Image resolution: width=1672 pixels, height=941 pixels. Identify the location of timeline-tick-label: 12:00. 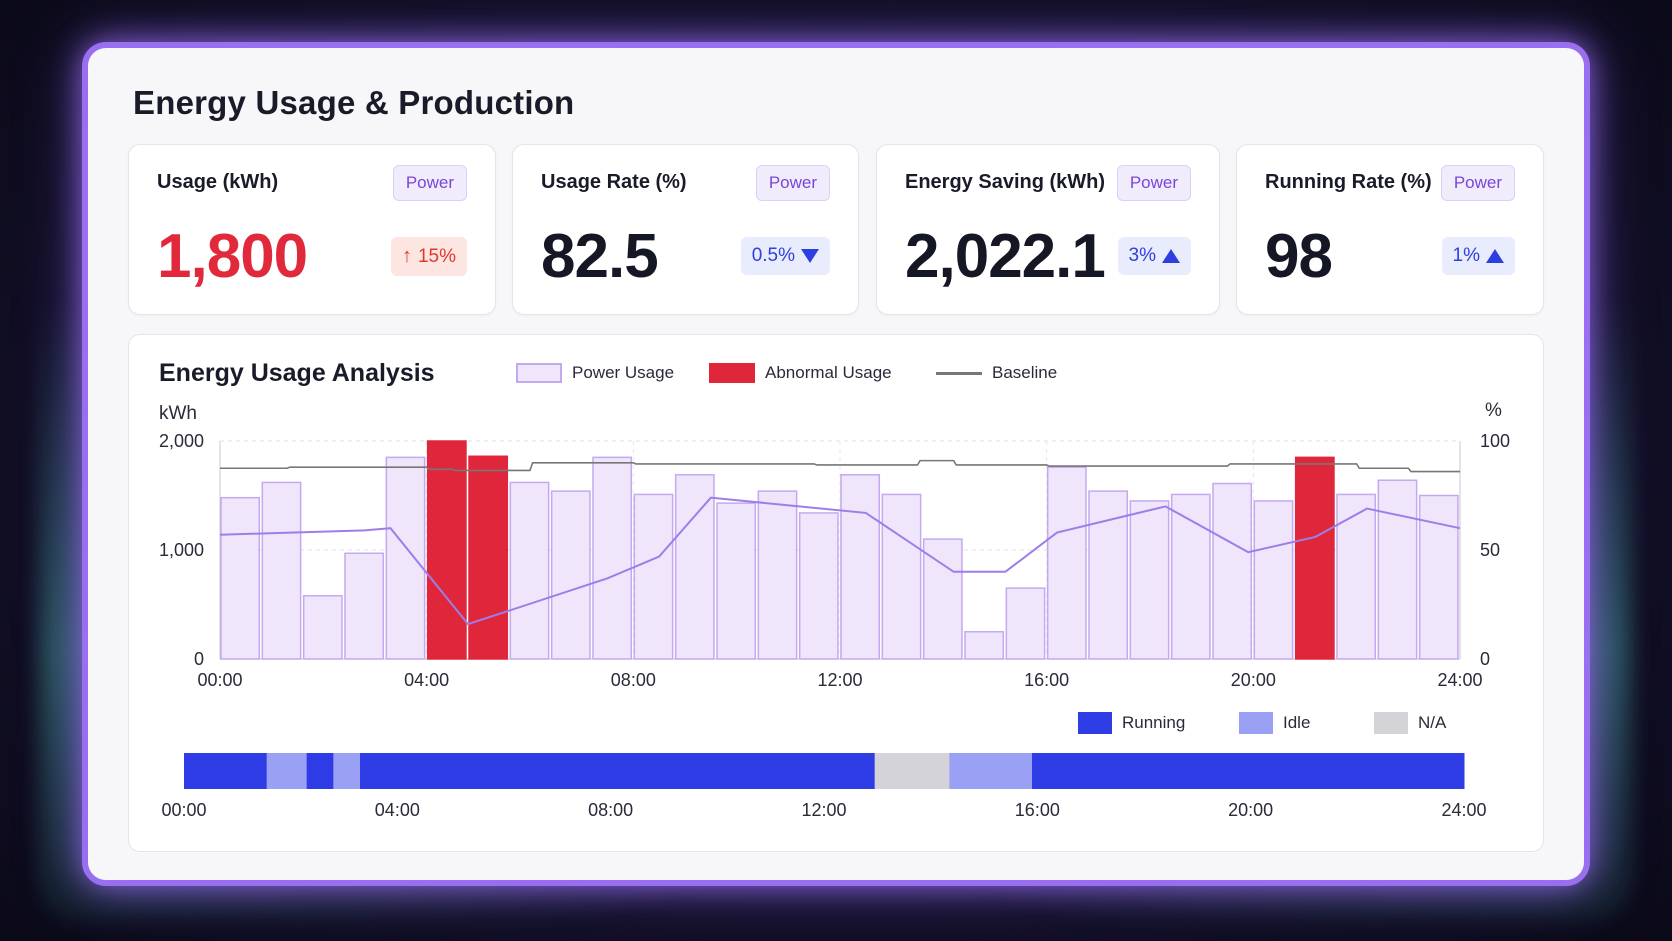
(823, 810).